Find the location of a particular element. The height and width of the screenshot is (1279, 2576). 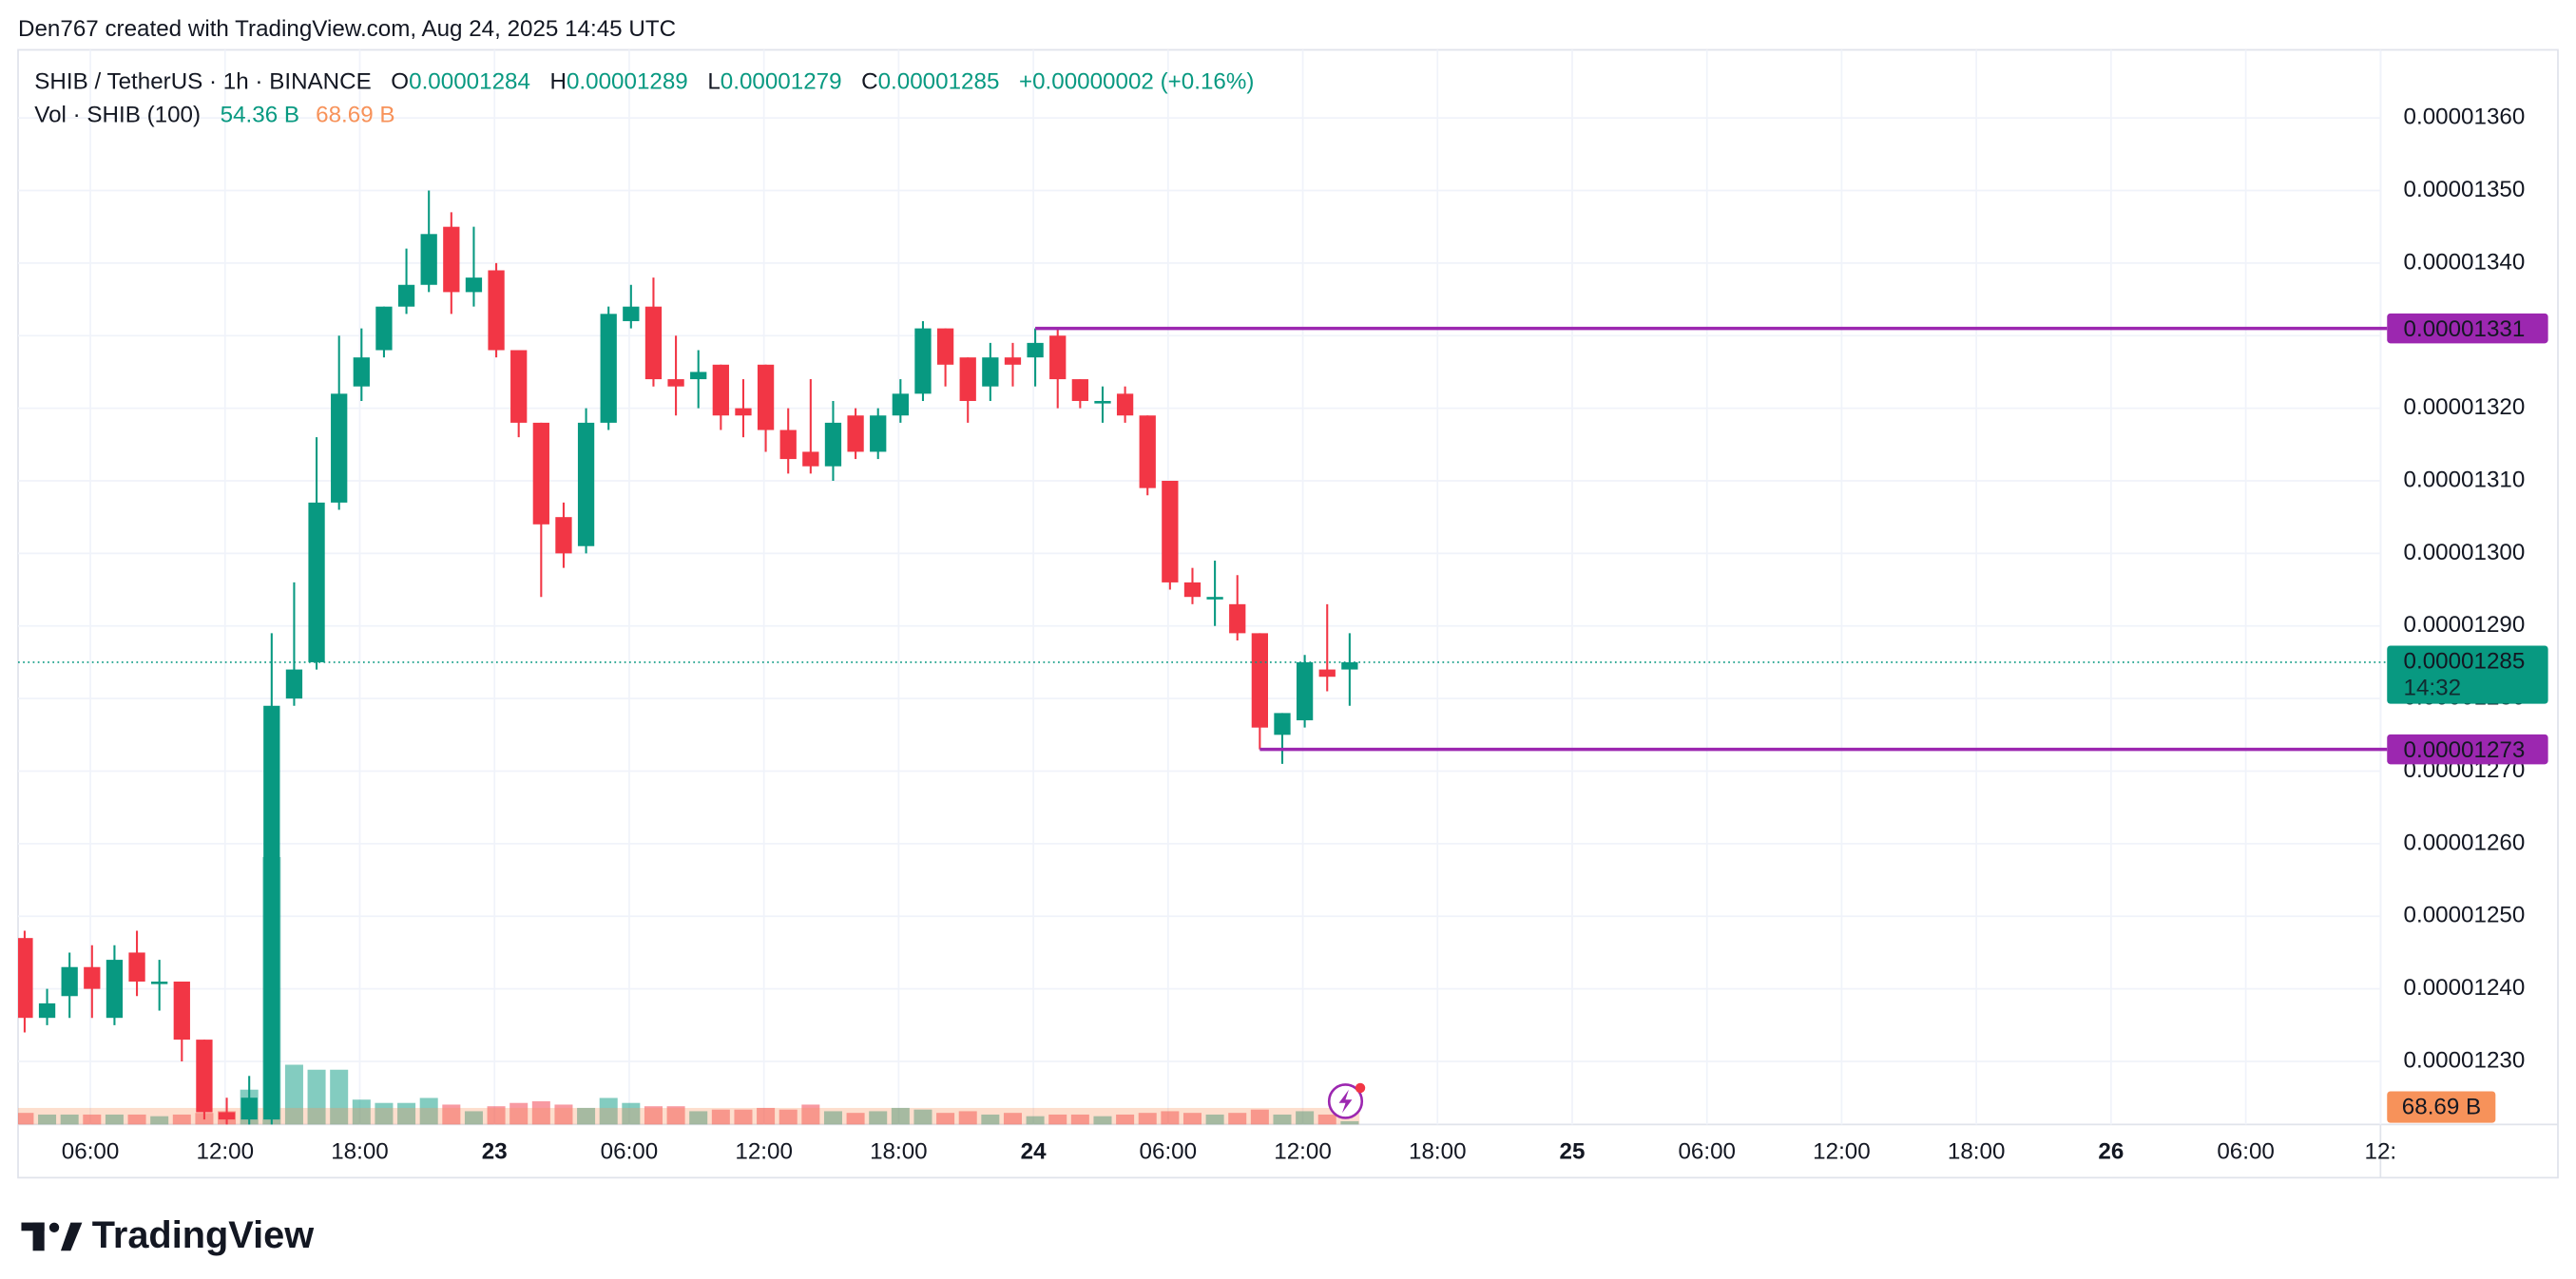

y-tick-label: 0.00001340 is located at coordinates (2465, 262).